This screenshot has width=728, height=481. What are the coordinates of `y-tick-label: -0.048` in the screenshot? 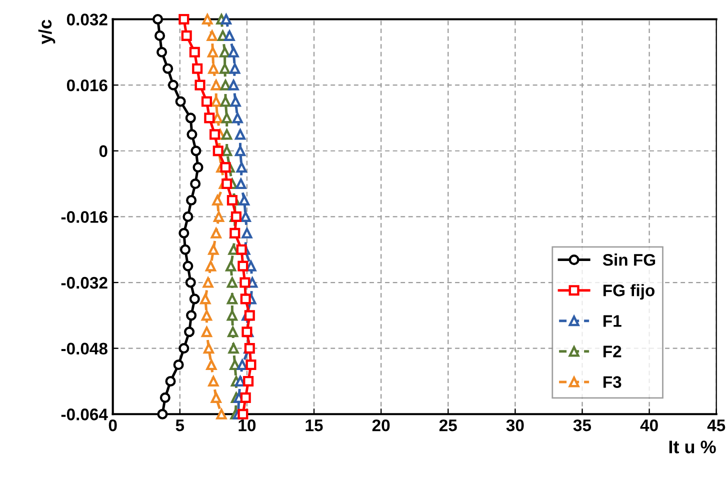 It's located at (84, 348).